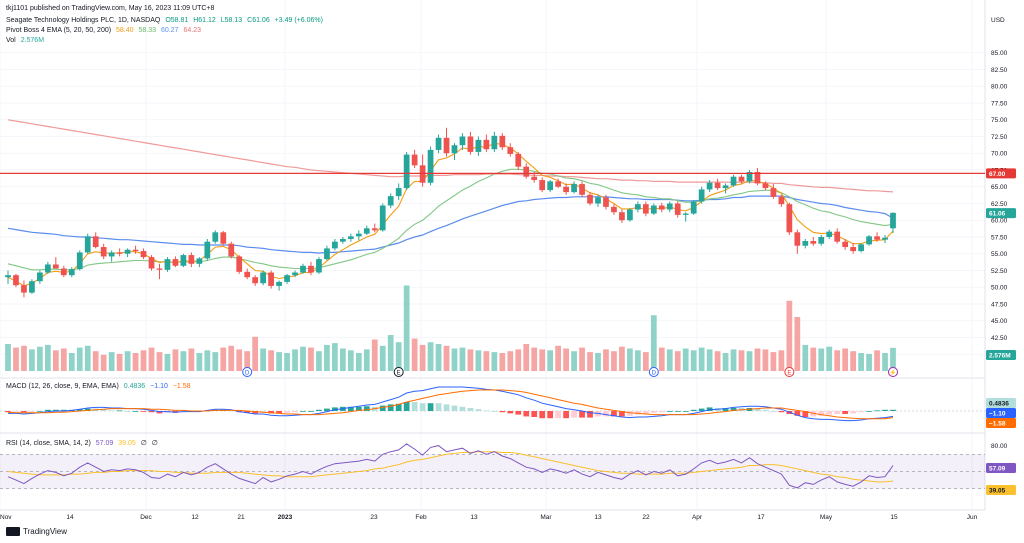  What do you see at coordinates (450, 224) in the screenshot?
I see `ema50-line` at bounding box center [450, 224].